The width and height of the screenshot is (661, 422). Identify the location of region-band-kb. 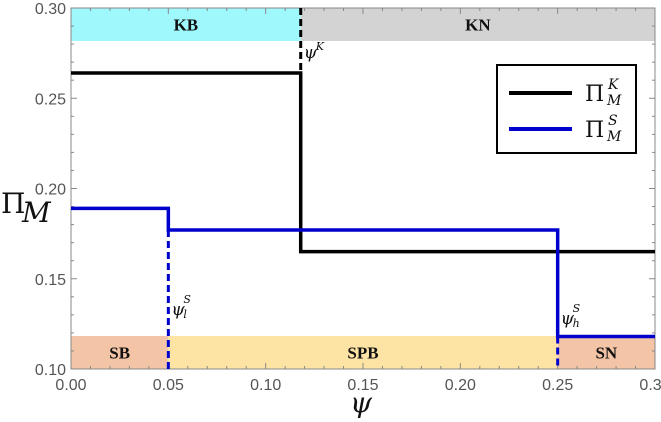
(186, 24).